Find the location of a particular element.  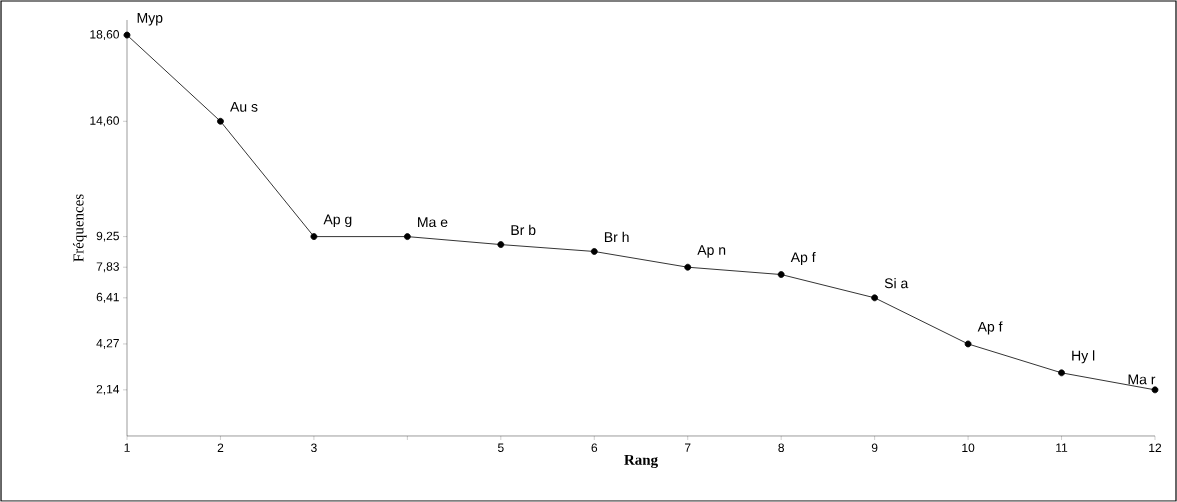

y-axis-title: Fréquences is located at coordinates (79, 228).